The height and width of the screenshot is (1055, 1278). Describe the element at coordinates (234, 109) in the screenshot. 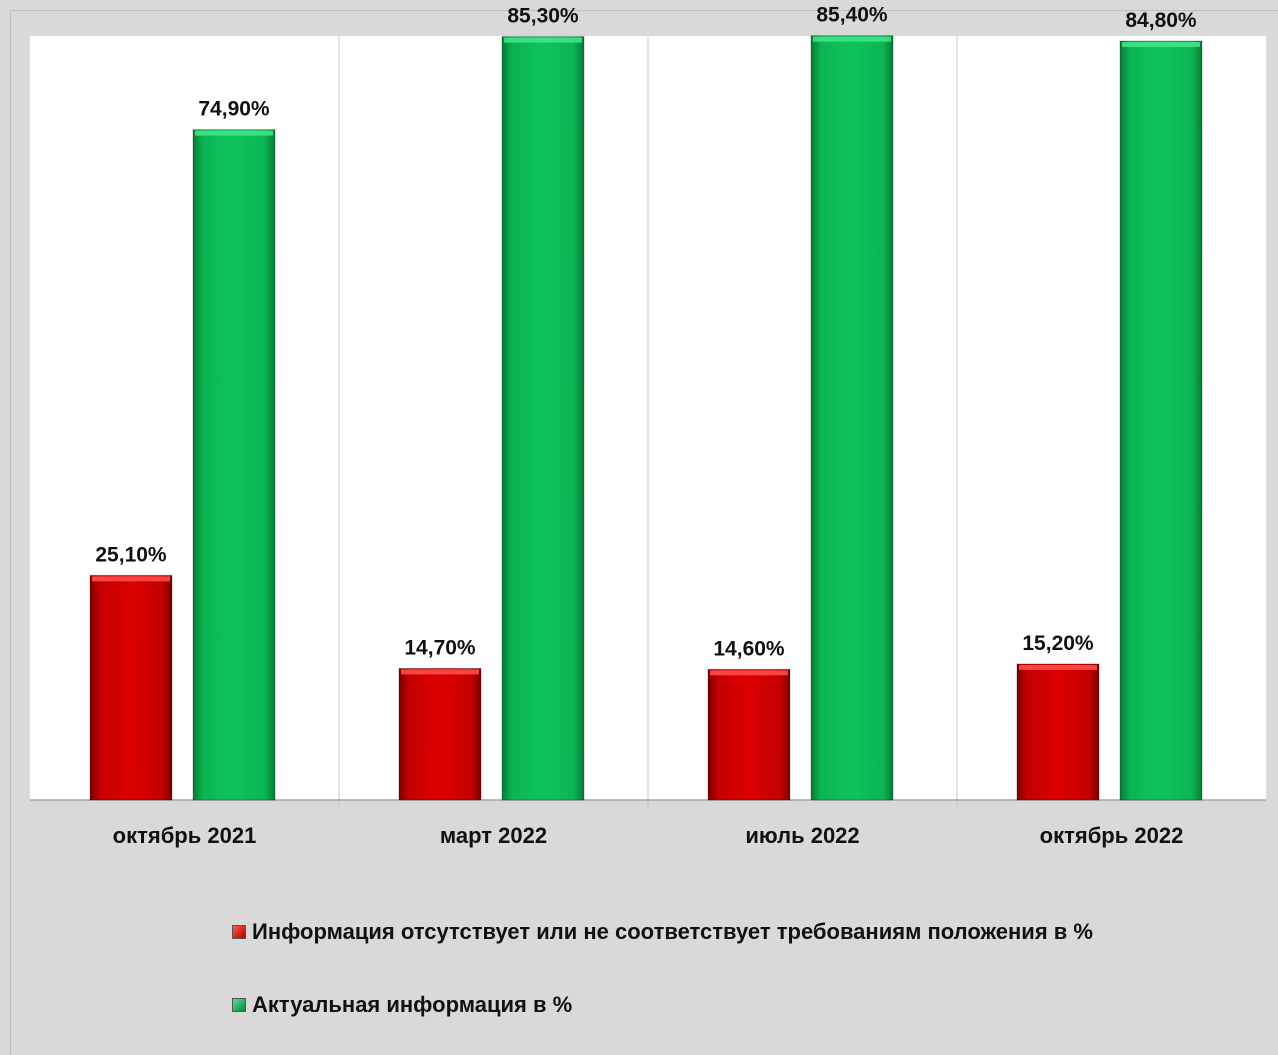

I see `data-label: 74,90%` at that location.